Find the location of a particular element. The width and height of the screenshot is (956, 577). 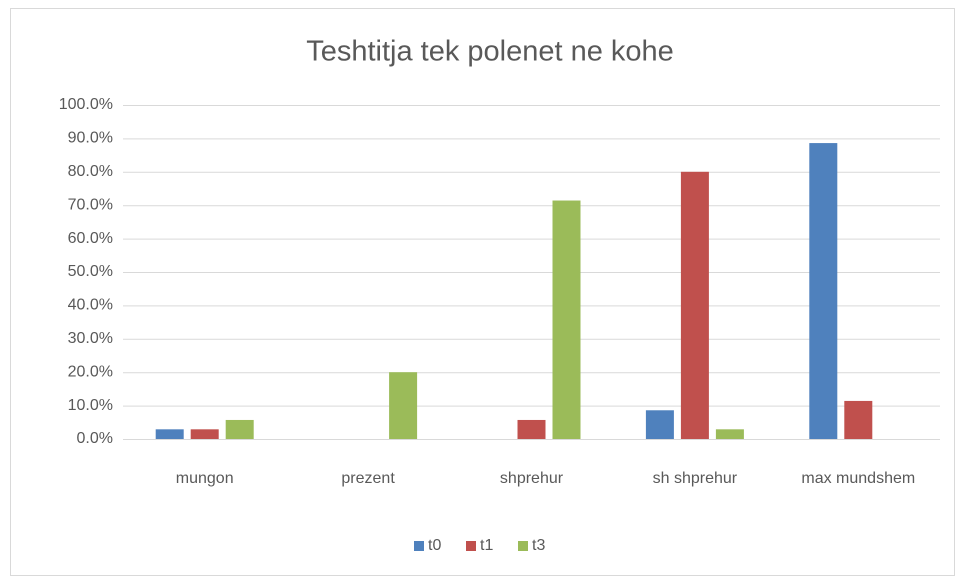

y-tick-label: 30.0% is located at coordinates (90, 338).